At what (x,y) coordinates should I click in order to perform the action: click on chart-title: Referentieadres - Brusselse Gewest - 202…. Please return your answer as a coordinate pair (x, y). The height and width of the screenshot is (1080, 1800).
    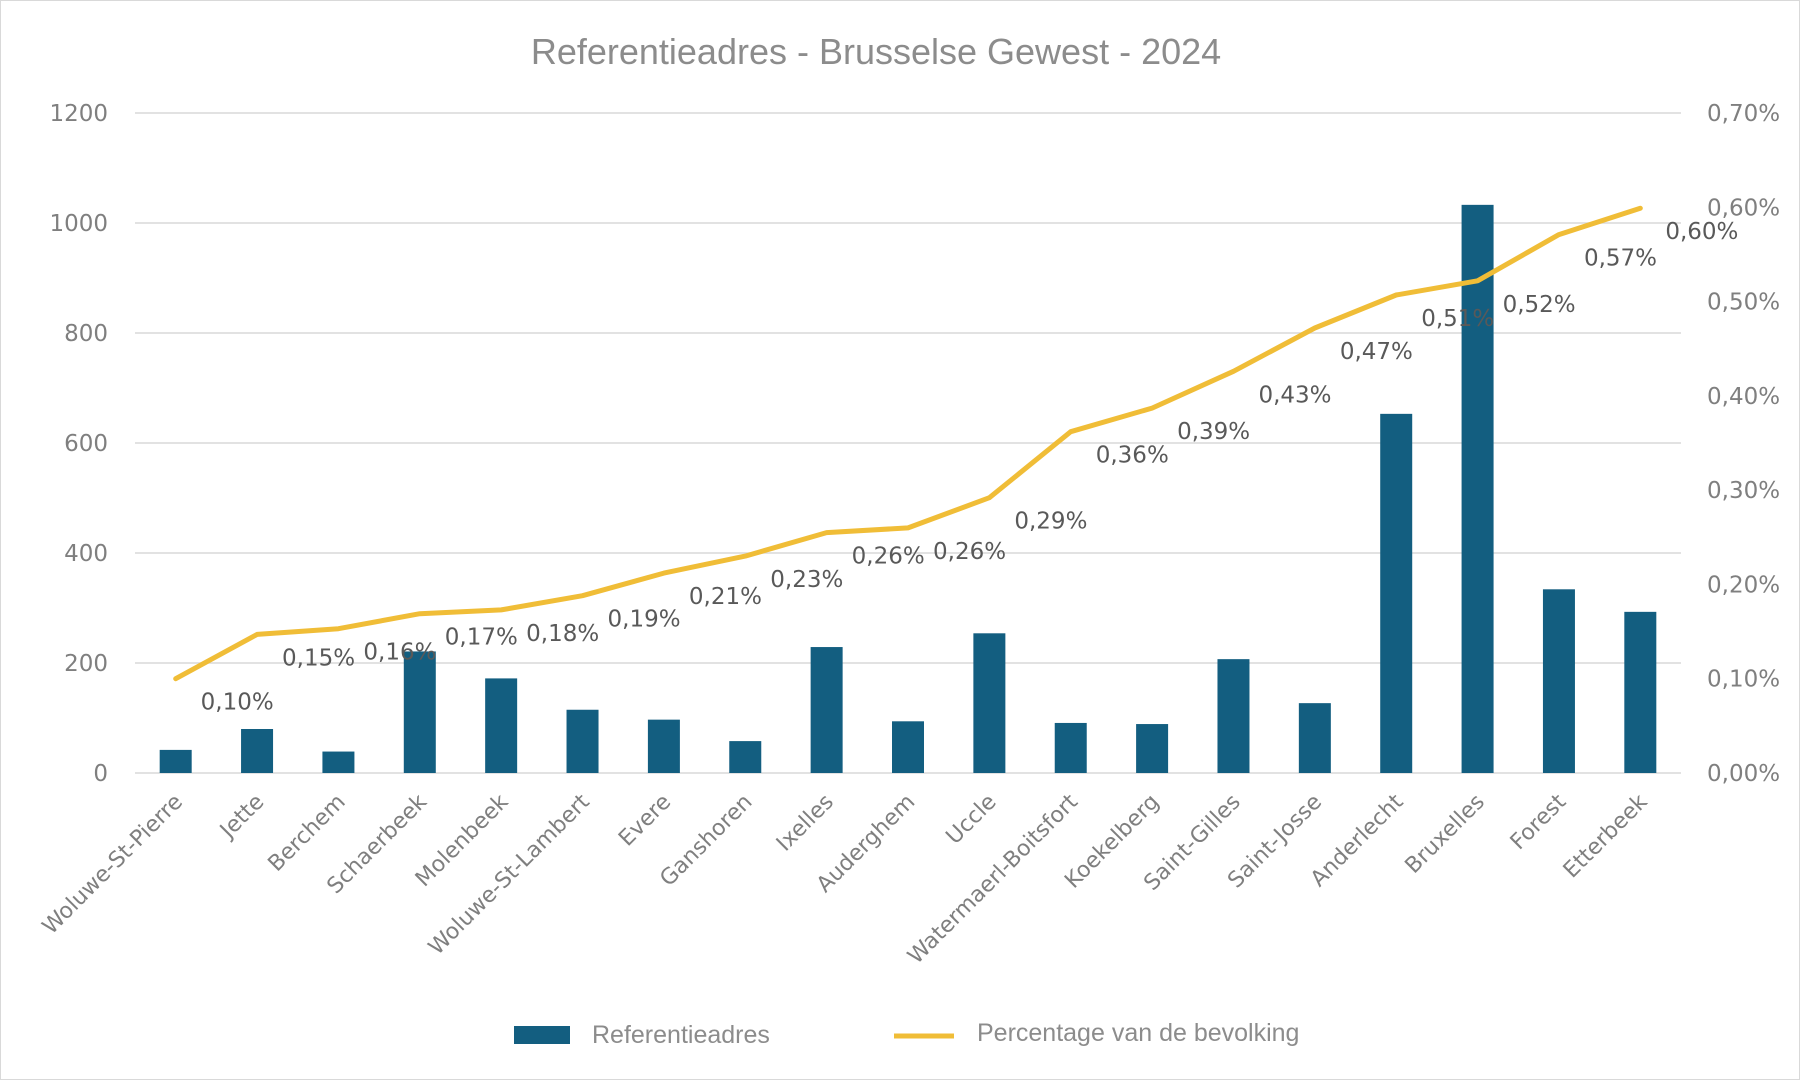
    Looking at the image, I should click on (876, 51).